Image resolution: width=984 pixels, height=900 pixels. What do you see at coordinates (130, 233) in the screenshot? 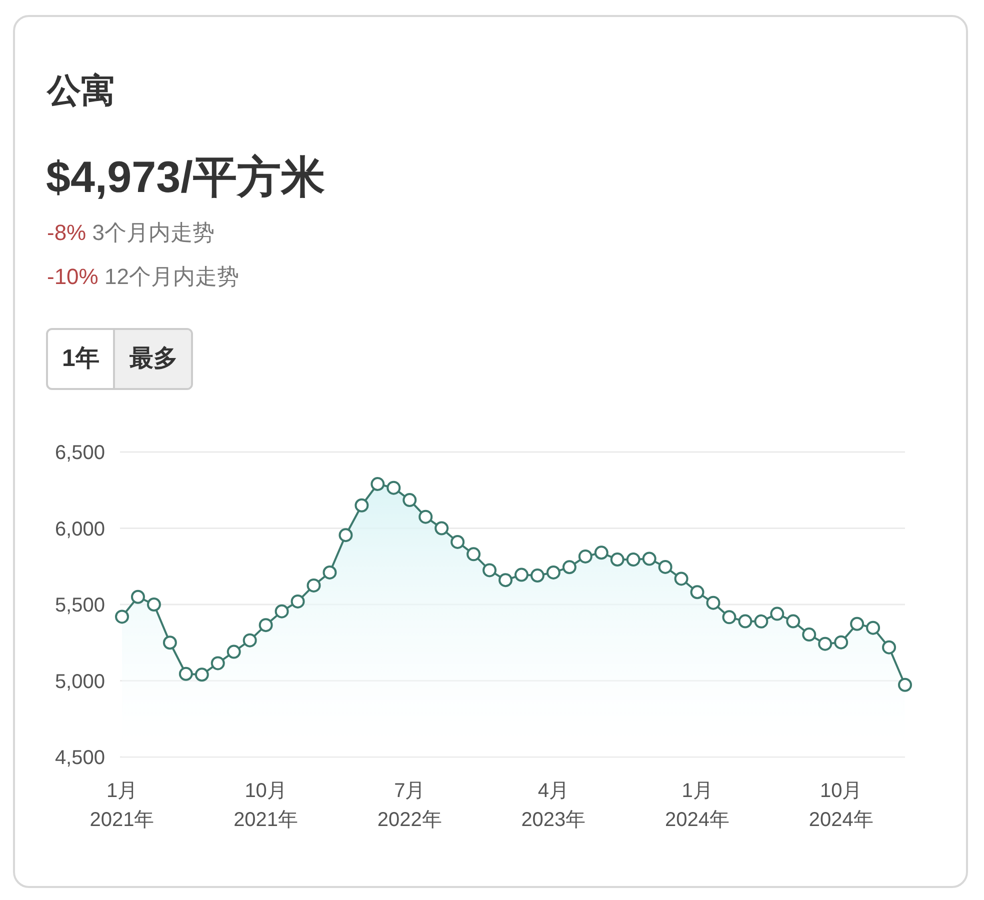
I see `text: -8% 3个月内走势` at bounding box center [130, 233].